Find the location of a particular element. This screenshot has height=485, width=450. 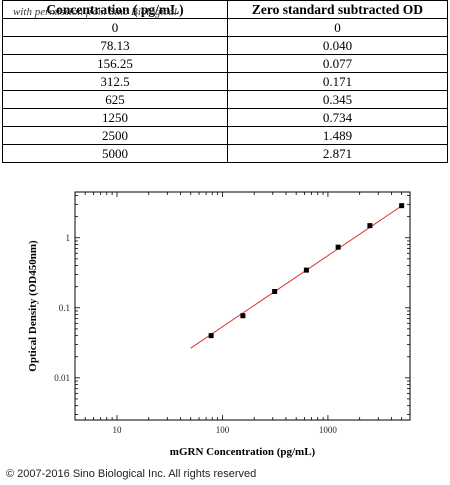

table-row: 2500 1.489 is located at coordinates (225, 135).